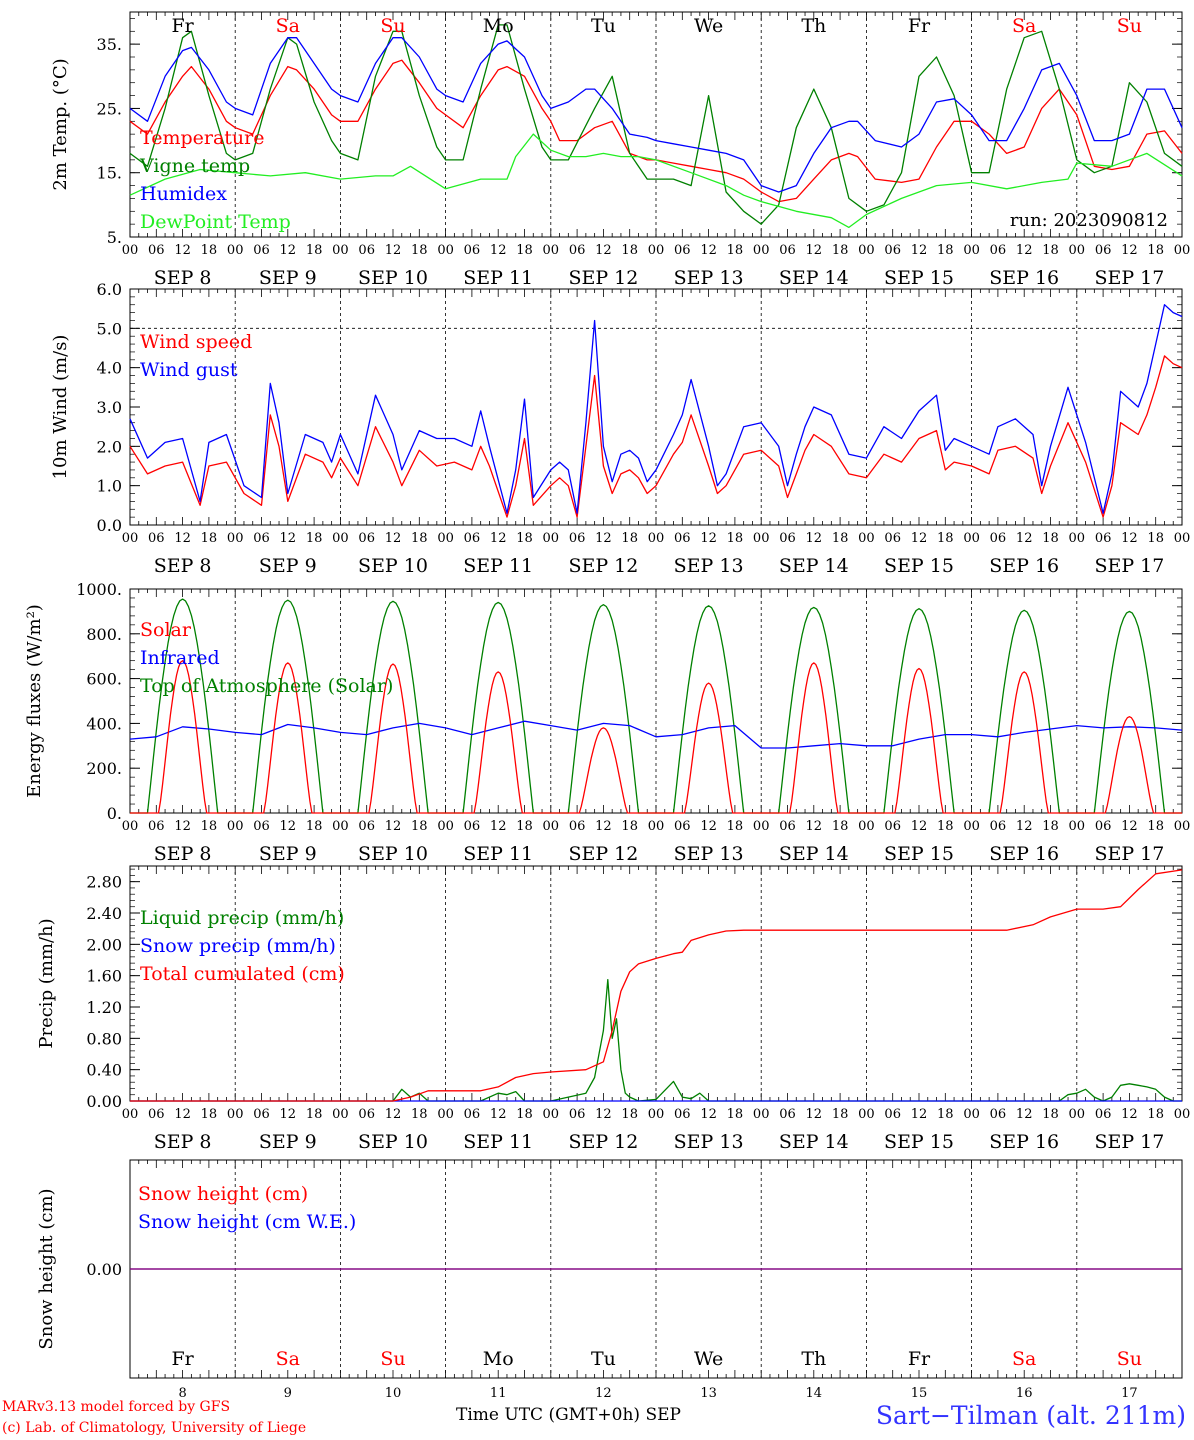 This screenshot has height=1440, width=1194. Describe the element at coordinates (109, 328) in the screenshot. I see `wind-ytick-label: 5.0` at that location.